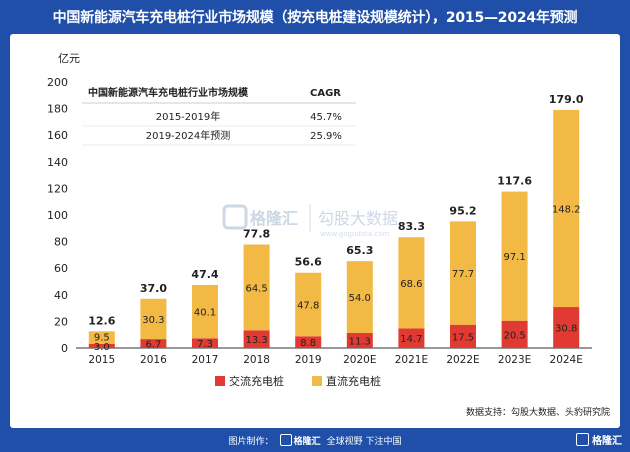 The width and height of the screenshot is (630, 452). Describe the element at coordinates (256, 360) in the screenshot. I see `x-tick-label: 2018` at that location.